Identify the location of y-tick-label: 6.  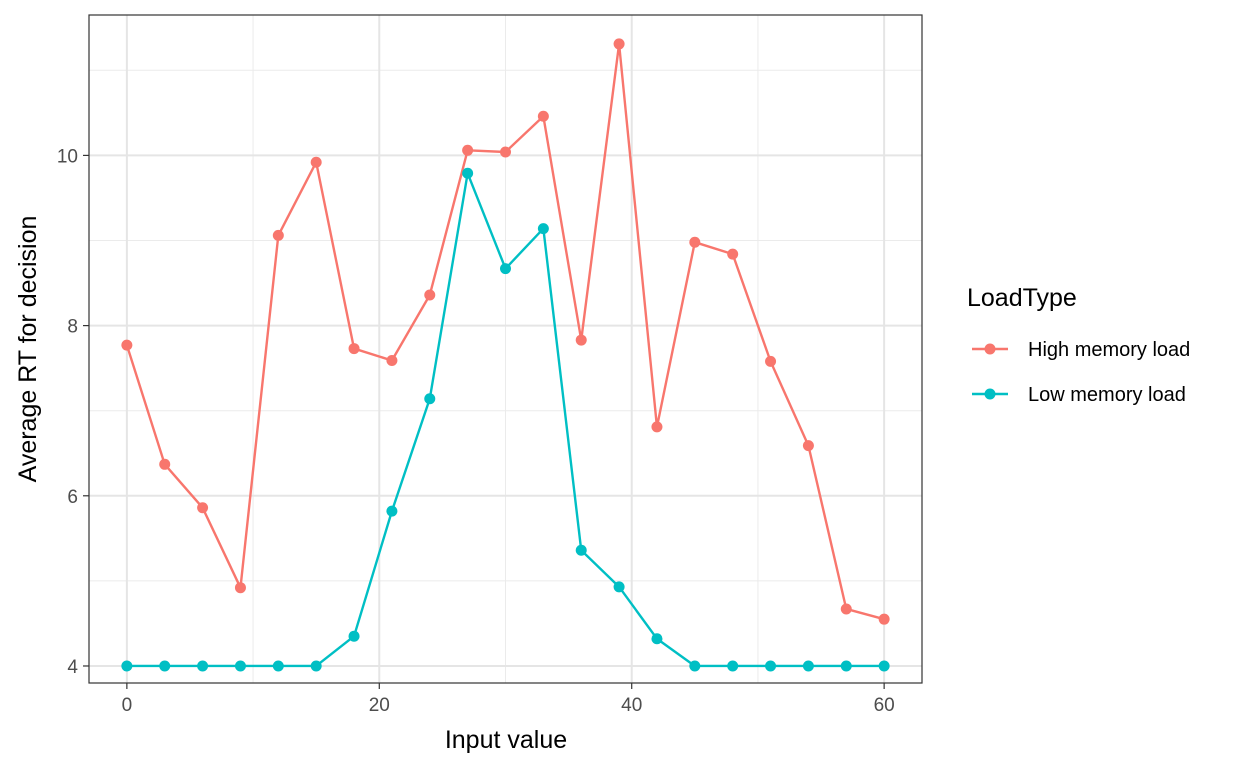
(72, 497).